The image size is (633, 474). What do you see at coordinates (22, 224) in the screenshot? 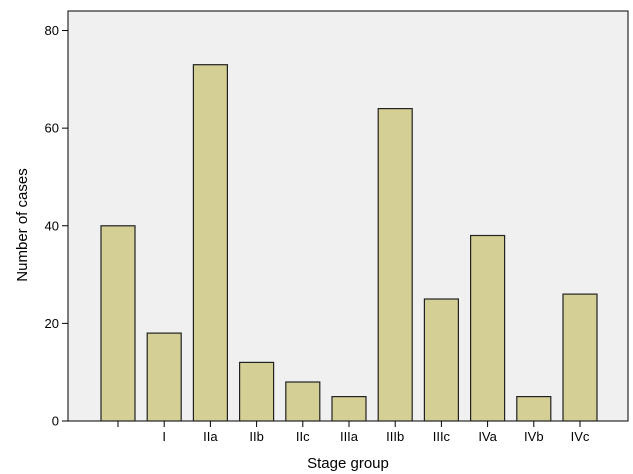
I see `y-axis-title: Number of cases` at bounding box center [22, 224].